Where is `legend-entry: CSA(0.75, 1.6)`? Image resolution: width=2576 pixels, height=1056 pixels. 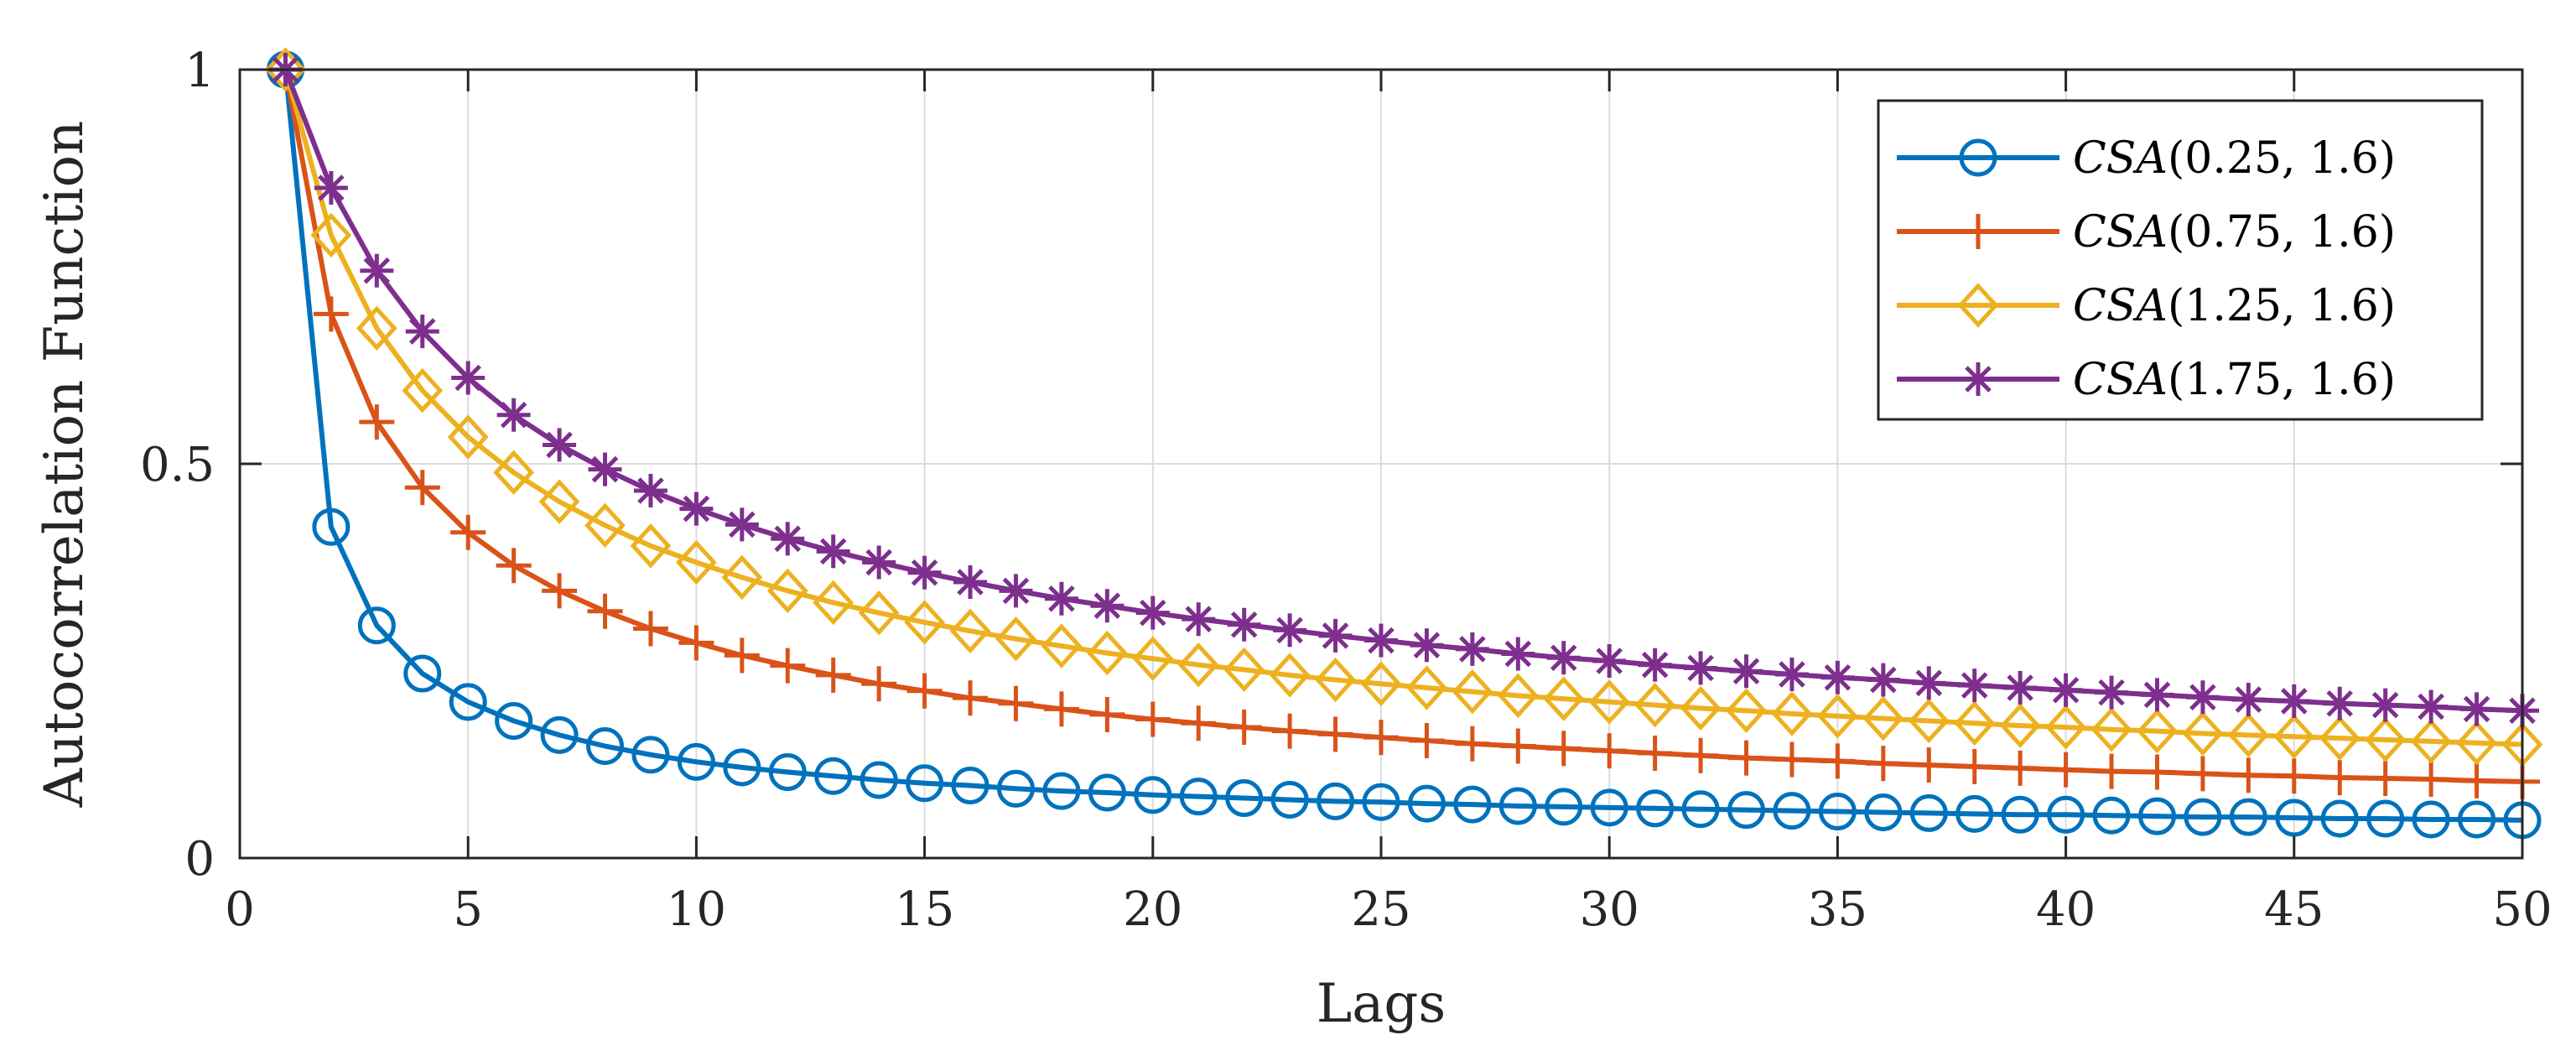 legend-entry: CSA(0.75, 1.6) is located at coordinates (2146, 232).